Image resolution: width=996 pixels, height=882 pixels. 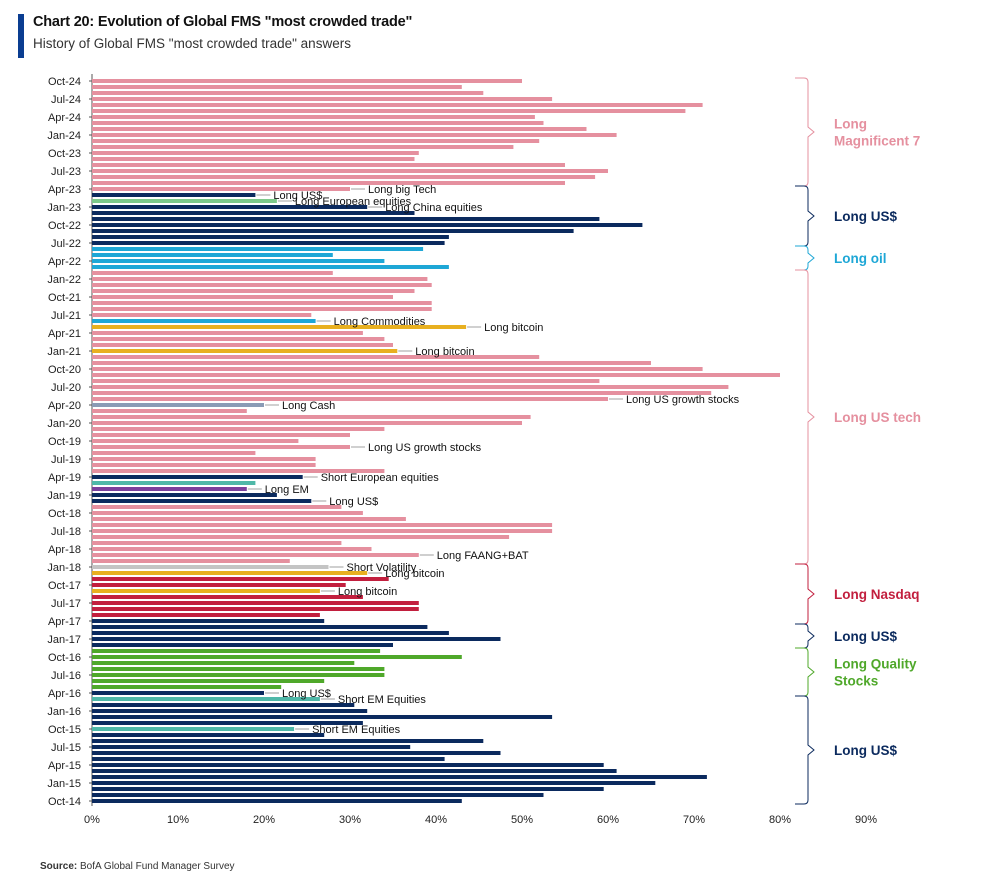 I want to click on y-tick-label: Jul-19, so click(x=66, y=460).